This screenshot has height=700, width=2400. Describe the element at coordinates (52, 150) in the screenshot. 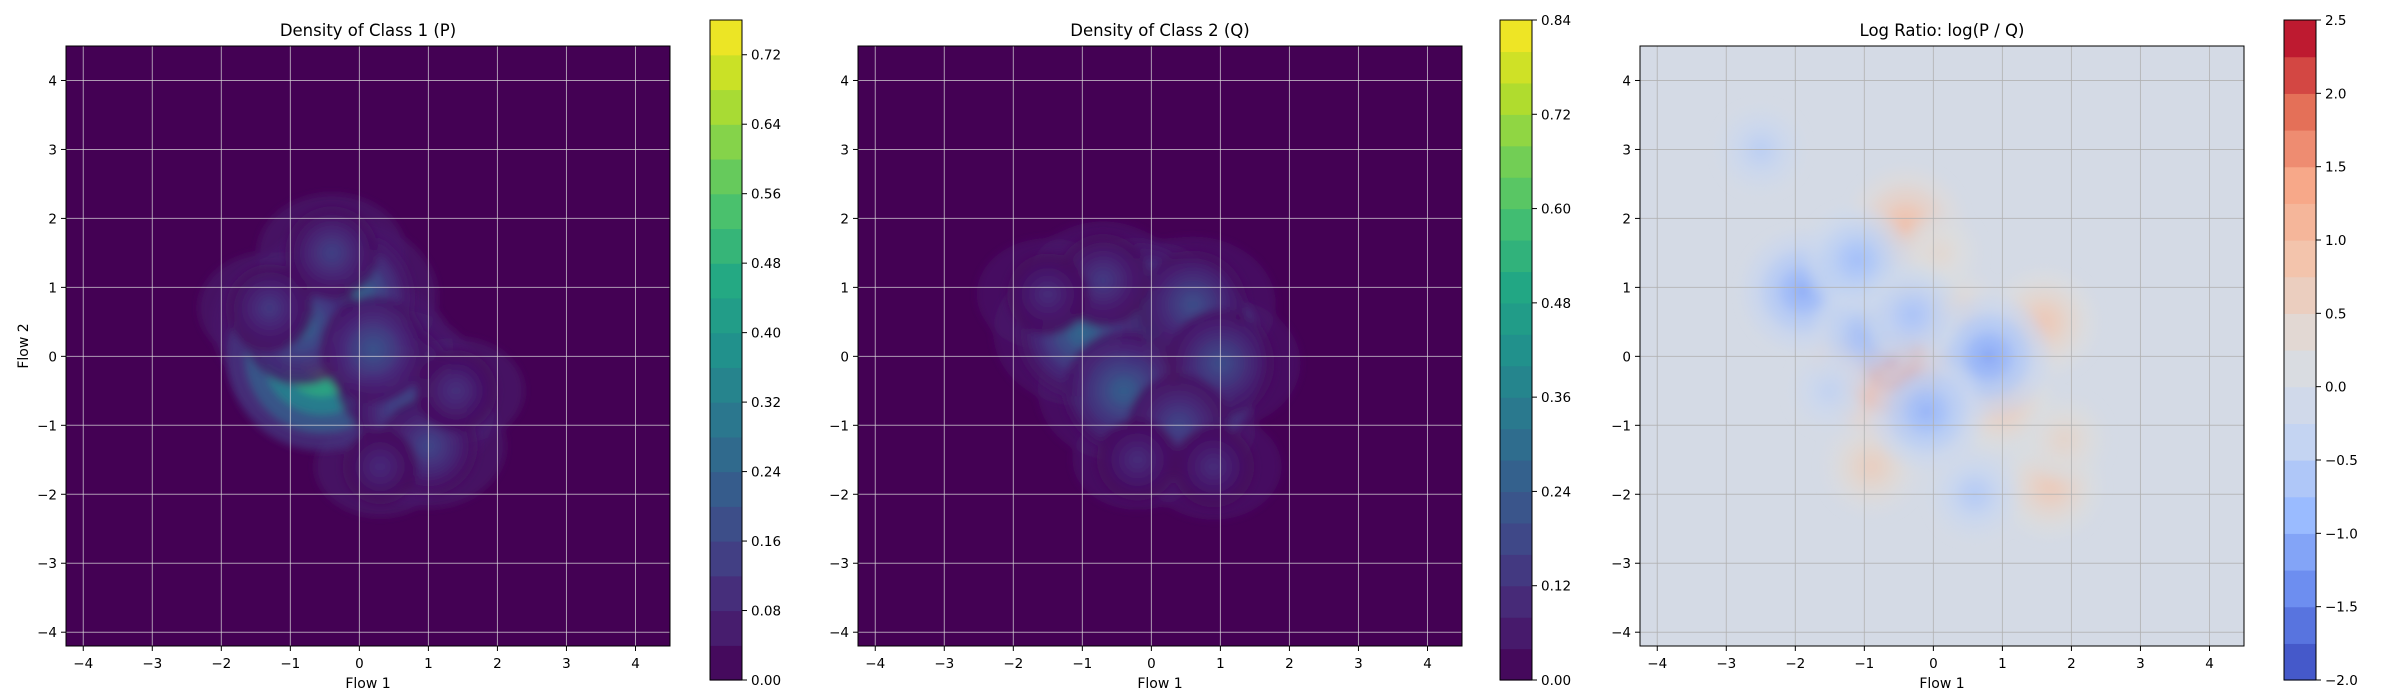

I see `y-tick-label: 3` at that location.